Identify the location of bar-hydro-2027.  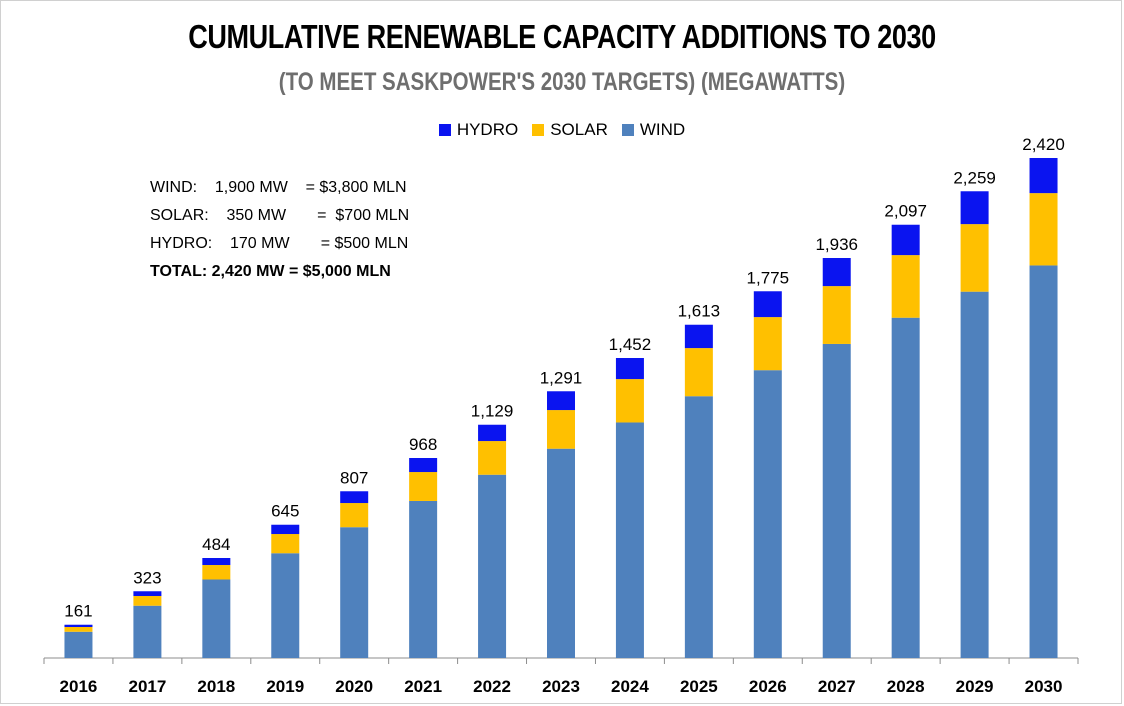
(836, 272).